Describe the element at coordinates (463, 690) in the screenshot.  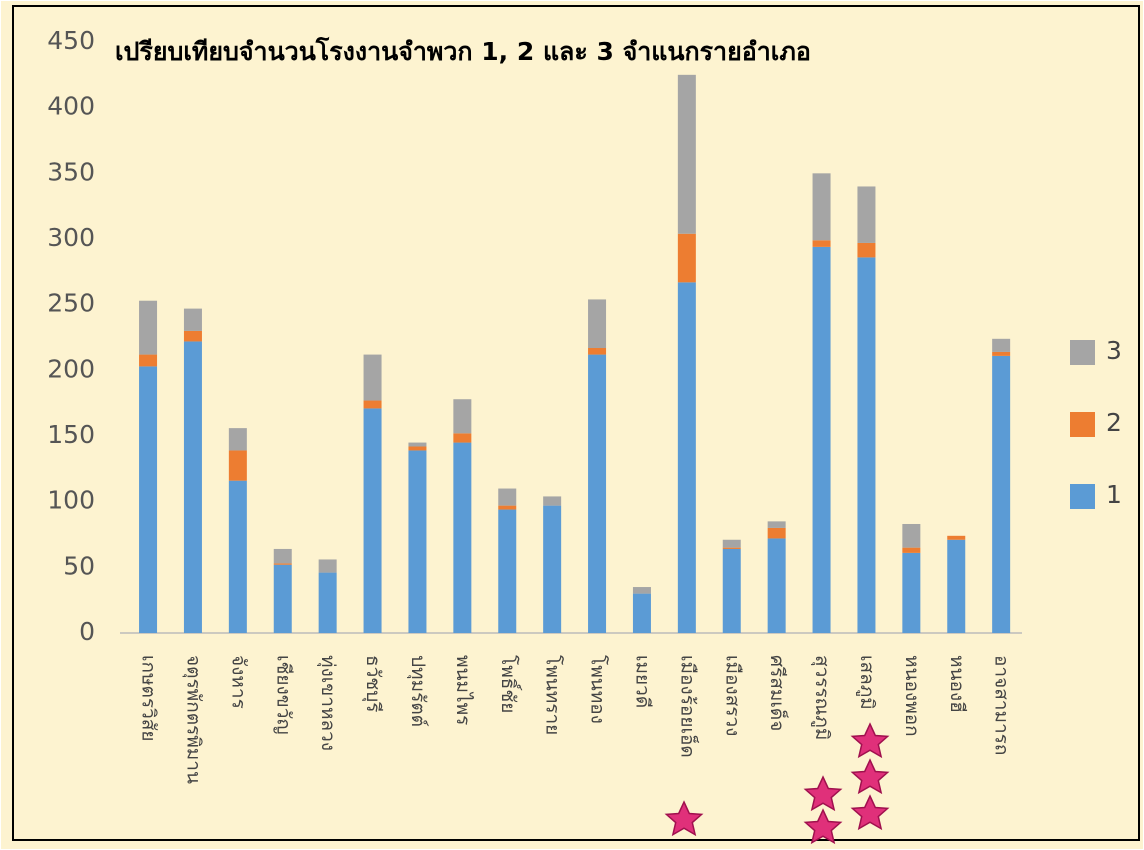
I see `x-tick-label: พนมไพร` at that location.